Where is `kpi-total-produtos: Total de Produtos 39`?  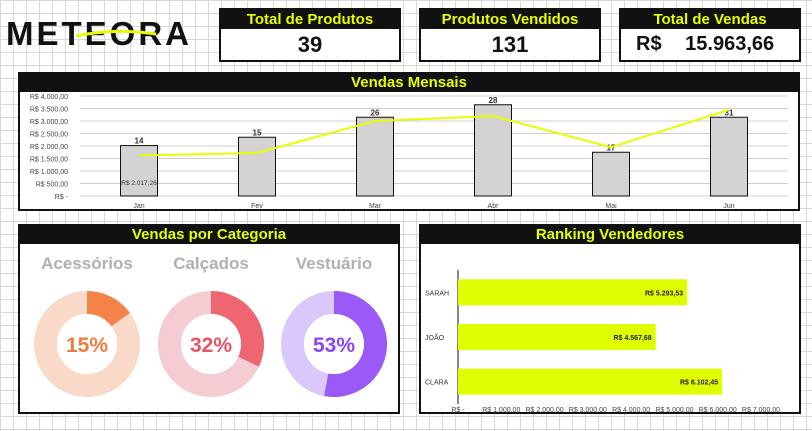
kpi-total-produtos: Total de Produtos 39 is located at coordinates (310, 35).